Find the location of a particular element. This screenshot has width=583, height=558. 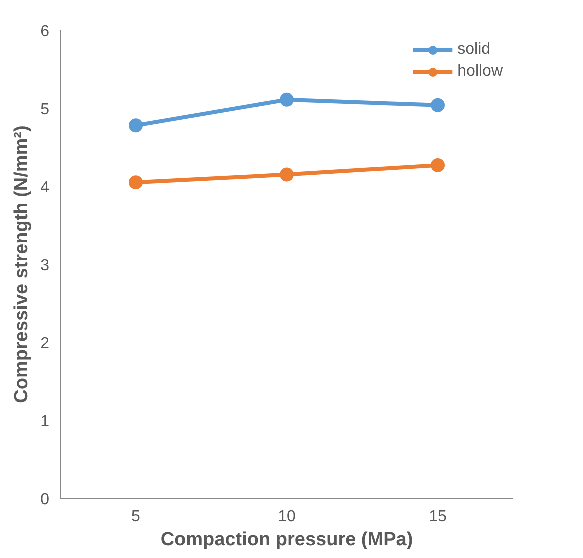

x-tick-label: 15 is located at coordinates (438, 517).